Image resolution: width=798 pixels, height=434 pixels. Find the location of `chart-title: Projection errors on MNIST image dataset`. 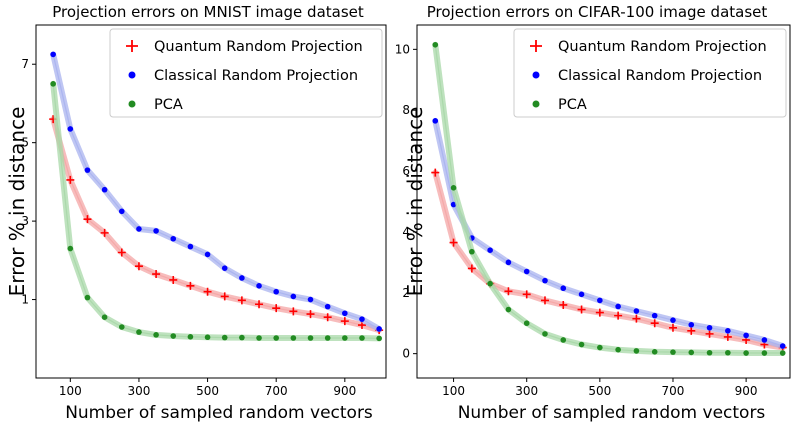

chart-title: Projection errors on MNIST image dataset is located at coordinates (208, 12).